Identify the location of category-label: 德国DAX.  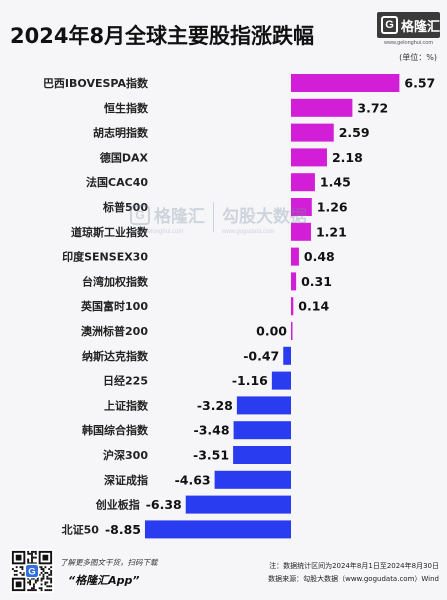
(124, 157).